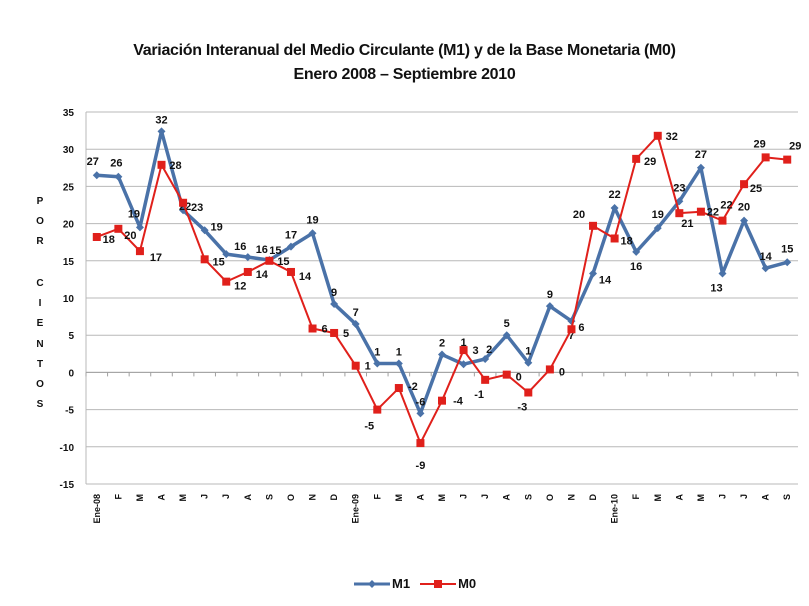 The image size is (809, 606). What do you see at coordinates (507, 324) in the screenshot?
I see `data-label-m1: 5` at bounding box center [507, 324].